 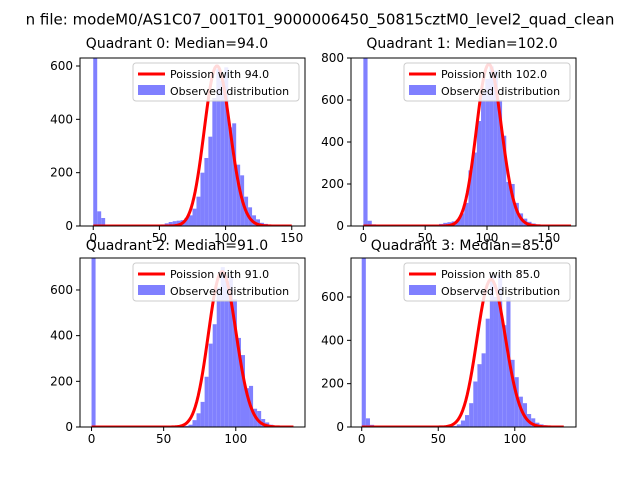 I want to click on legend-label-poisson: Poission with 91.0, so click(x=219, y=274).